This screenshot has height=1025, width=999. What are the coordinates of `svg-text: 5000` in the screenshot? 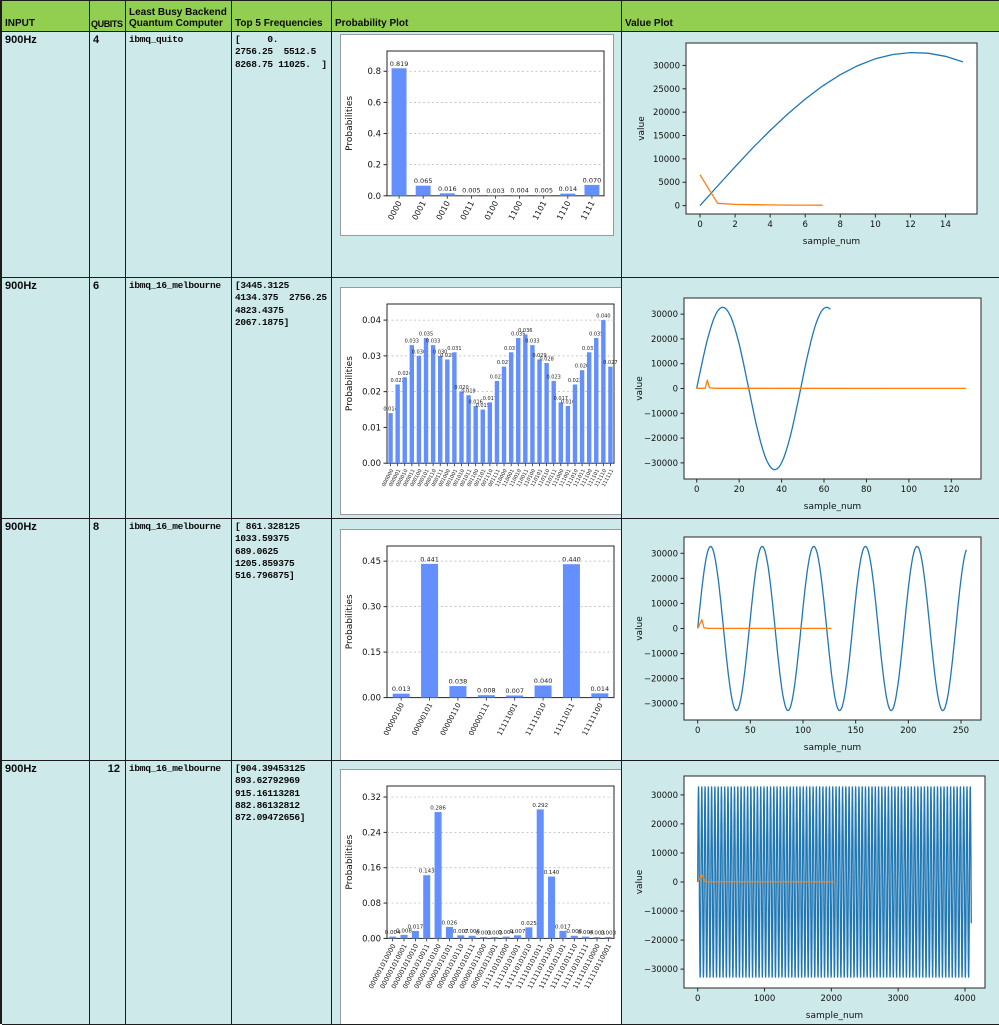 It's located at (669, 183).